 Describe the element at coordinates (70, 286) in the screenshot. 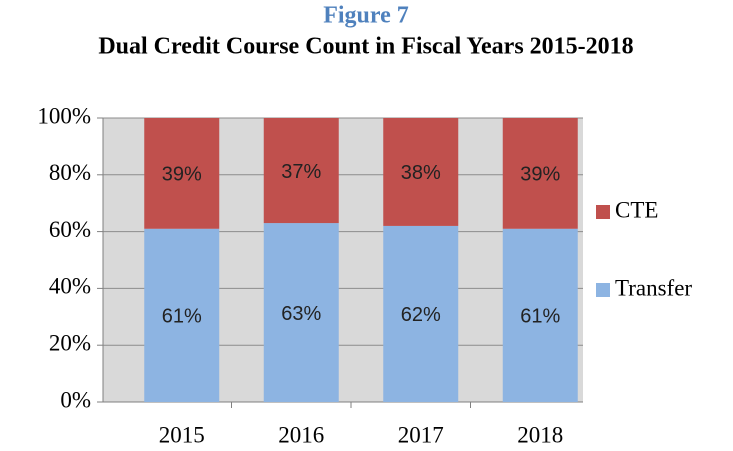

I see `y-tick-label: 40%` at that location.